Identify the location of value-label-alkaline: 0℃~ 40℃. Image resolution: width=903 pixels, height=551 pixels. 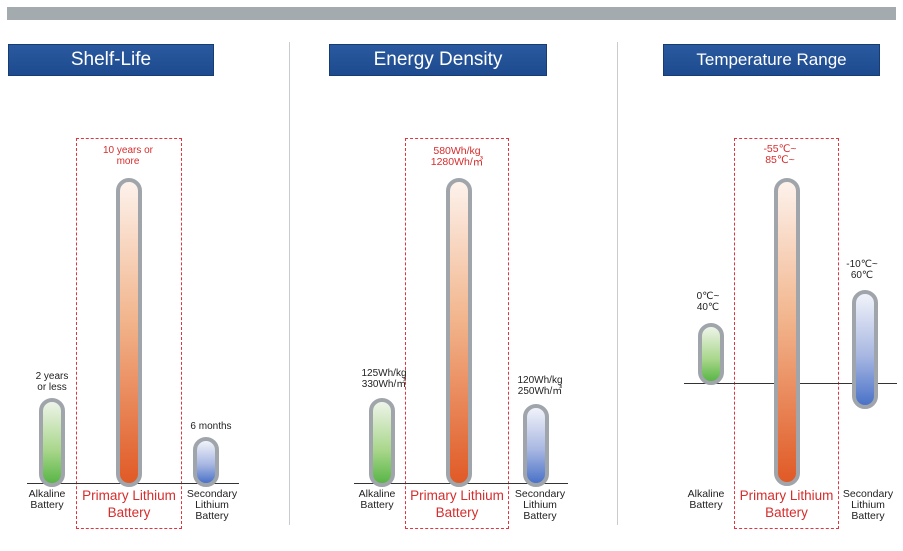
(708, 302).